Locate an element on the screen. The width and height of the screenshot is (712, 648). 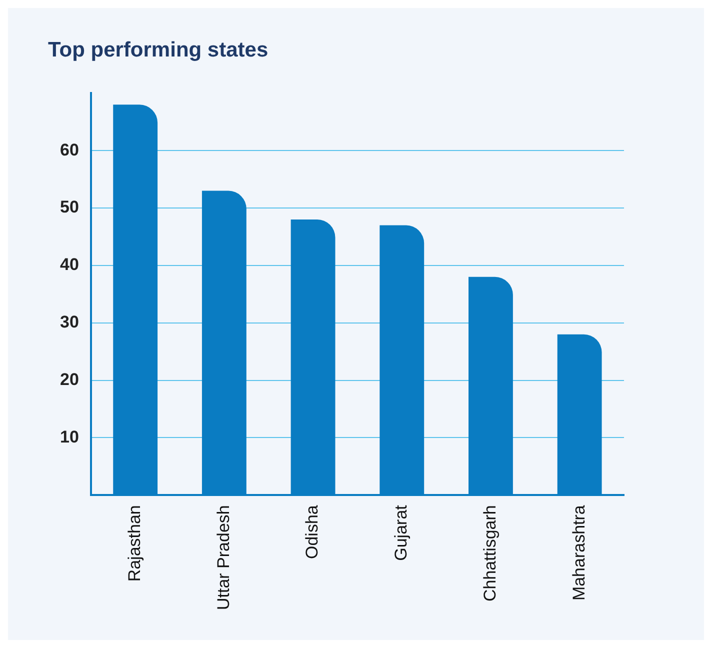
y-tick-label: 10 is located at coordinates (69, 436).